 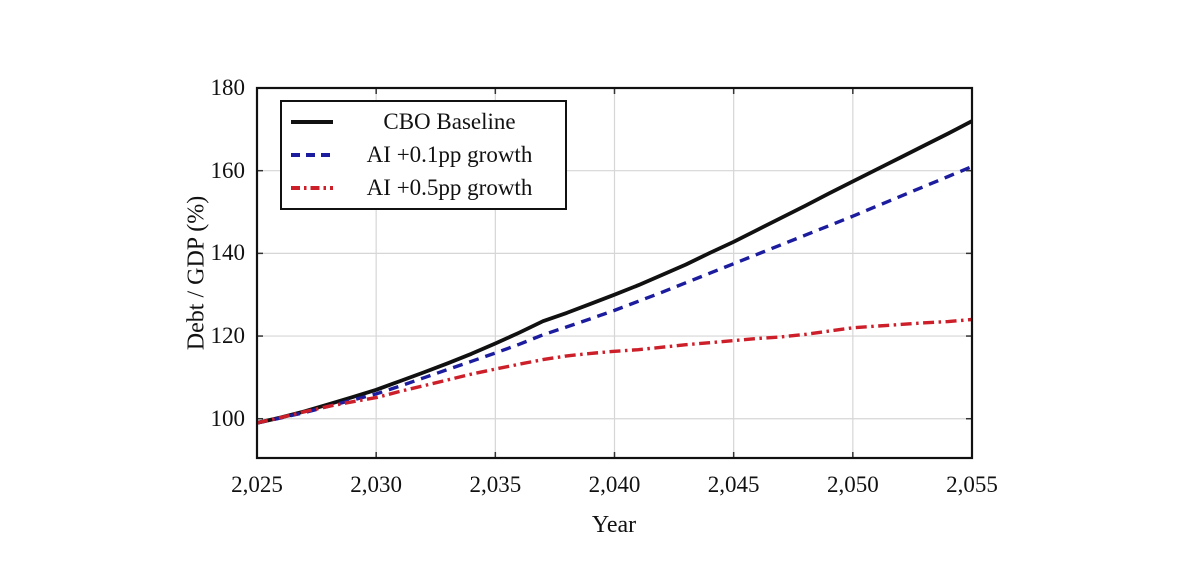 I want to click on y-axis-title: Debt / GDP (%), so click(x=196, y=273).